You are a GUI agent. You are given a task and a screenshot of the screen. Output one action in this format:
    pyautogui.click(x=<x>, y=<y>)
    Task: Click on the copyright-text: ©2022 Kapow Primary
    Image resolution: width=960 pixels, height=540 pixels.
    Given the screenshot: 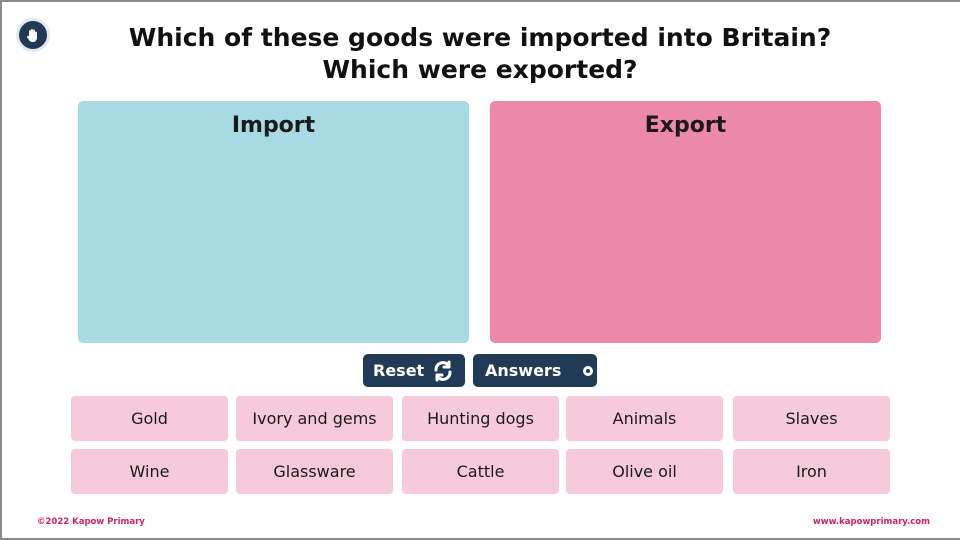 What is the action you would take?
    pyautogui.click(x=91, y=522)
    